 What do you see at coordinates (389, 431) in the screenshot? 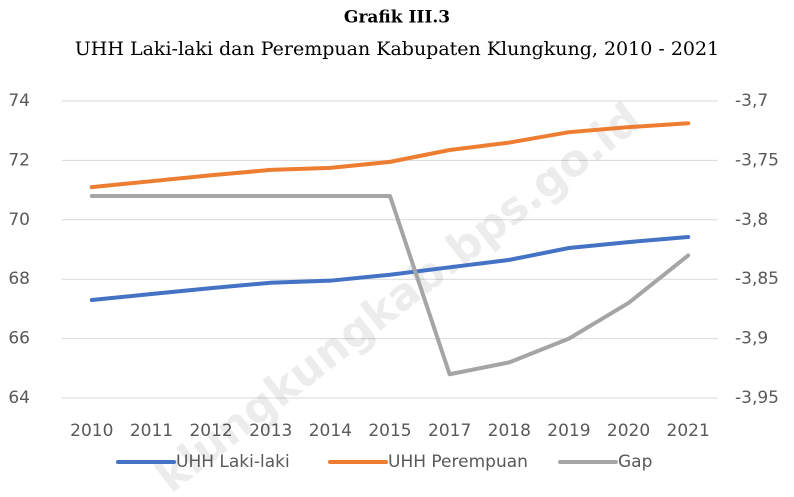
I see `x-tick-label: 2015` at bounding box center [389, 431].